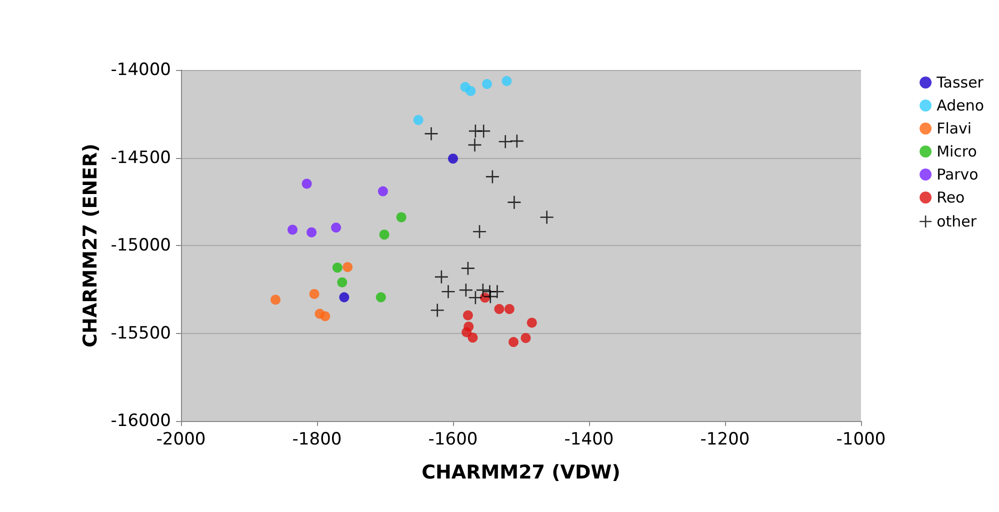 The width and height of the screenshot is (999, 512). I want to click on y-tick-label: -14000, so click(140, 70).